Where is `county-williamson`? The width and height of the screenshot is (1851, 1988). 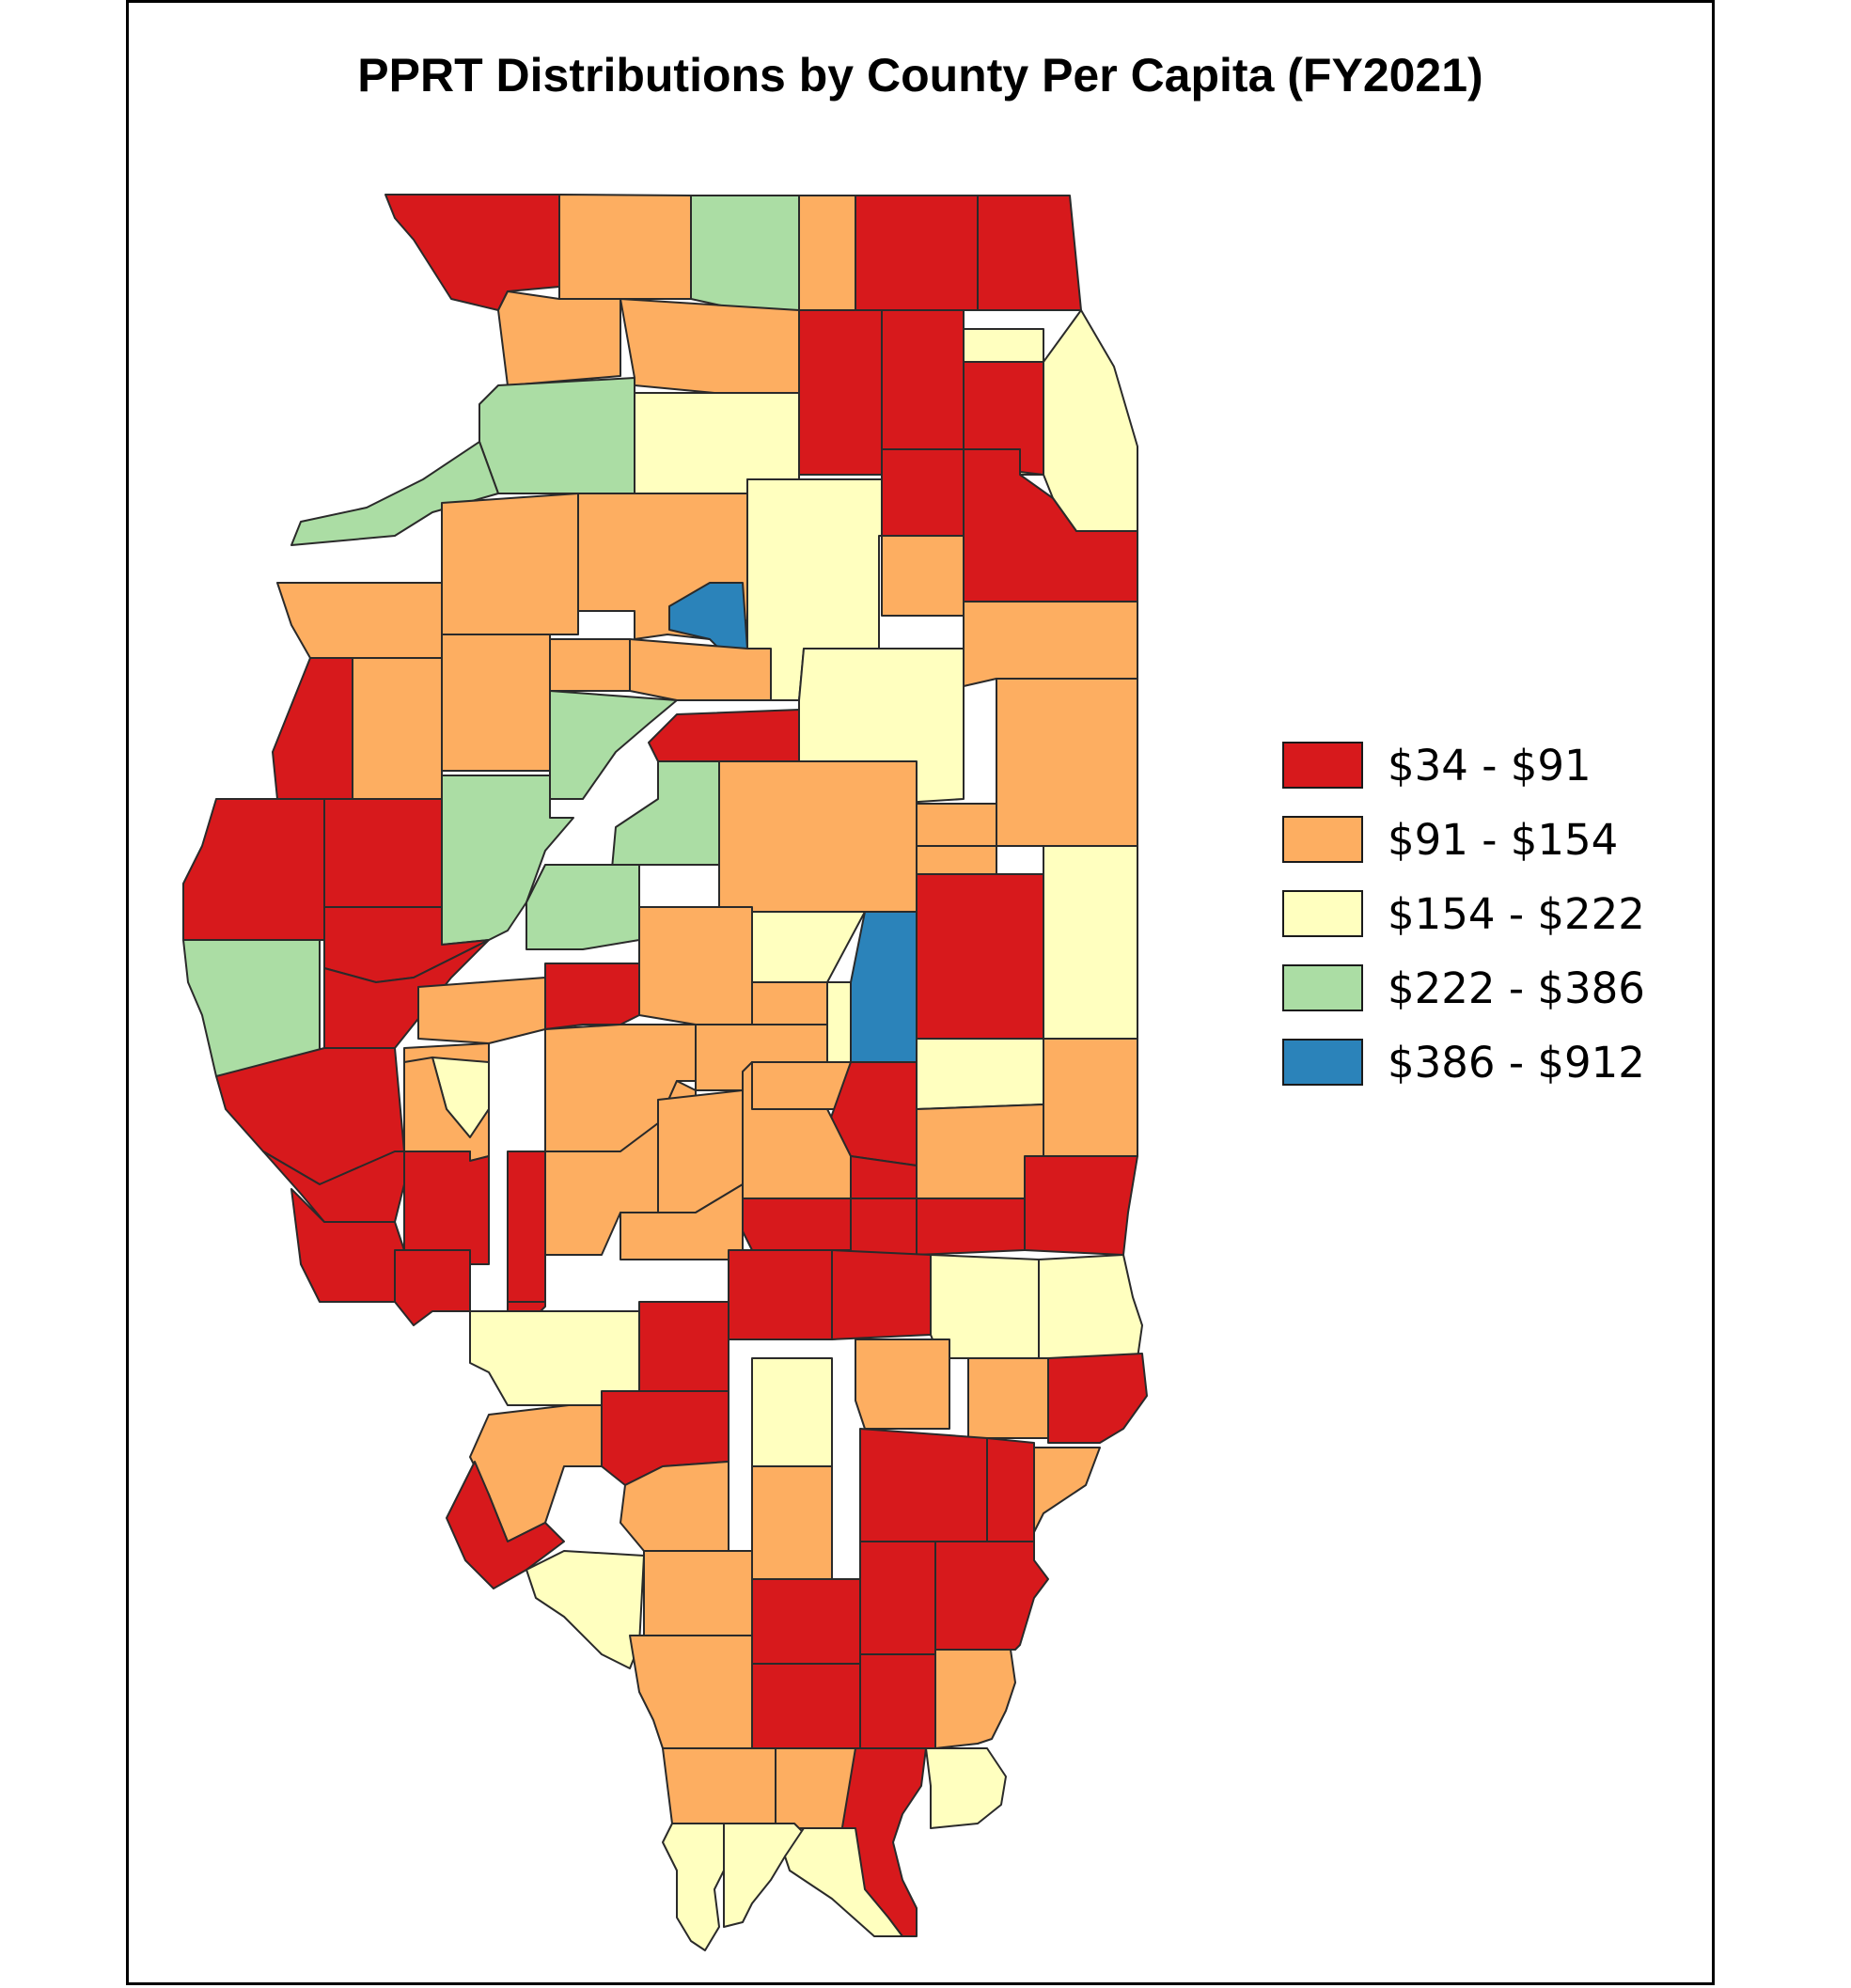 county-williamson is located at coordinates (806, 1706).